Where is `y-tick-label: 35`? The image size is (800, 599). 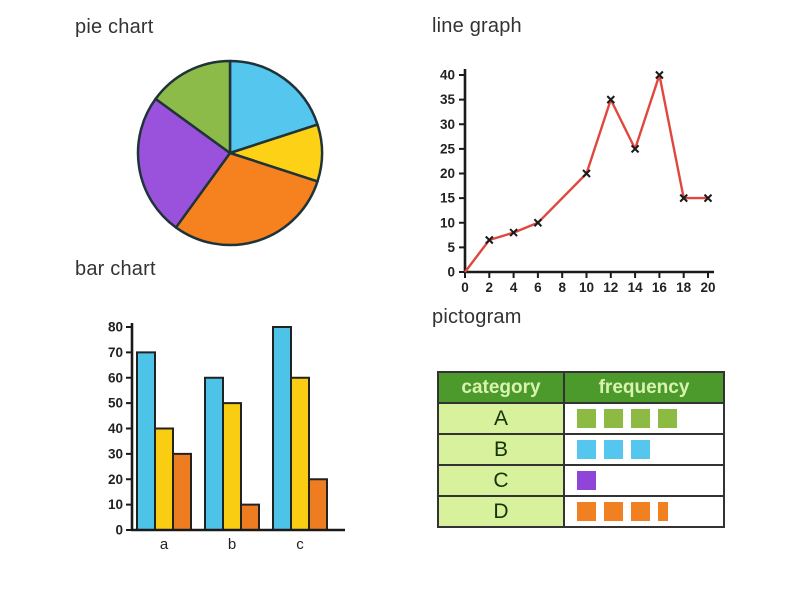 y-tick-label: 35 is located at coordinates (448, 99).